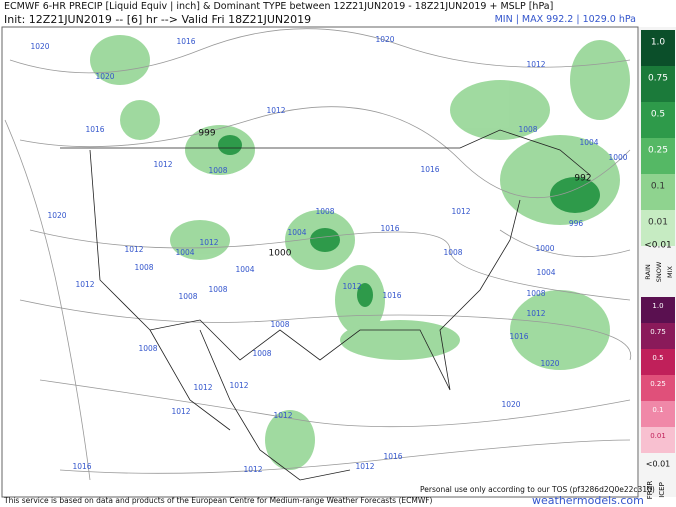 This screenshot has height=507, width=676. I want to click on isobar-label: 992, so click(582, 179).